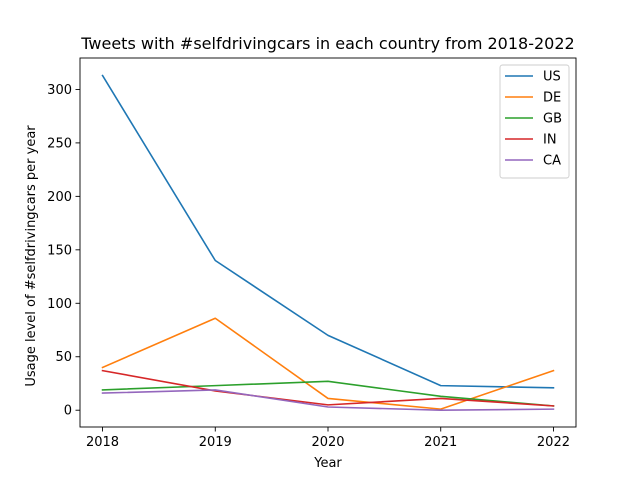 This screenshot has width=640, height=480. Describe the element at coordinates (63, 357) in the screenshot. I see `y-tick-label: 50` at that location.